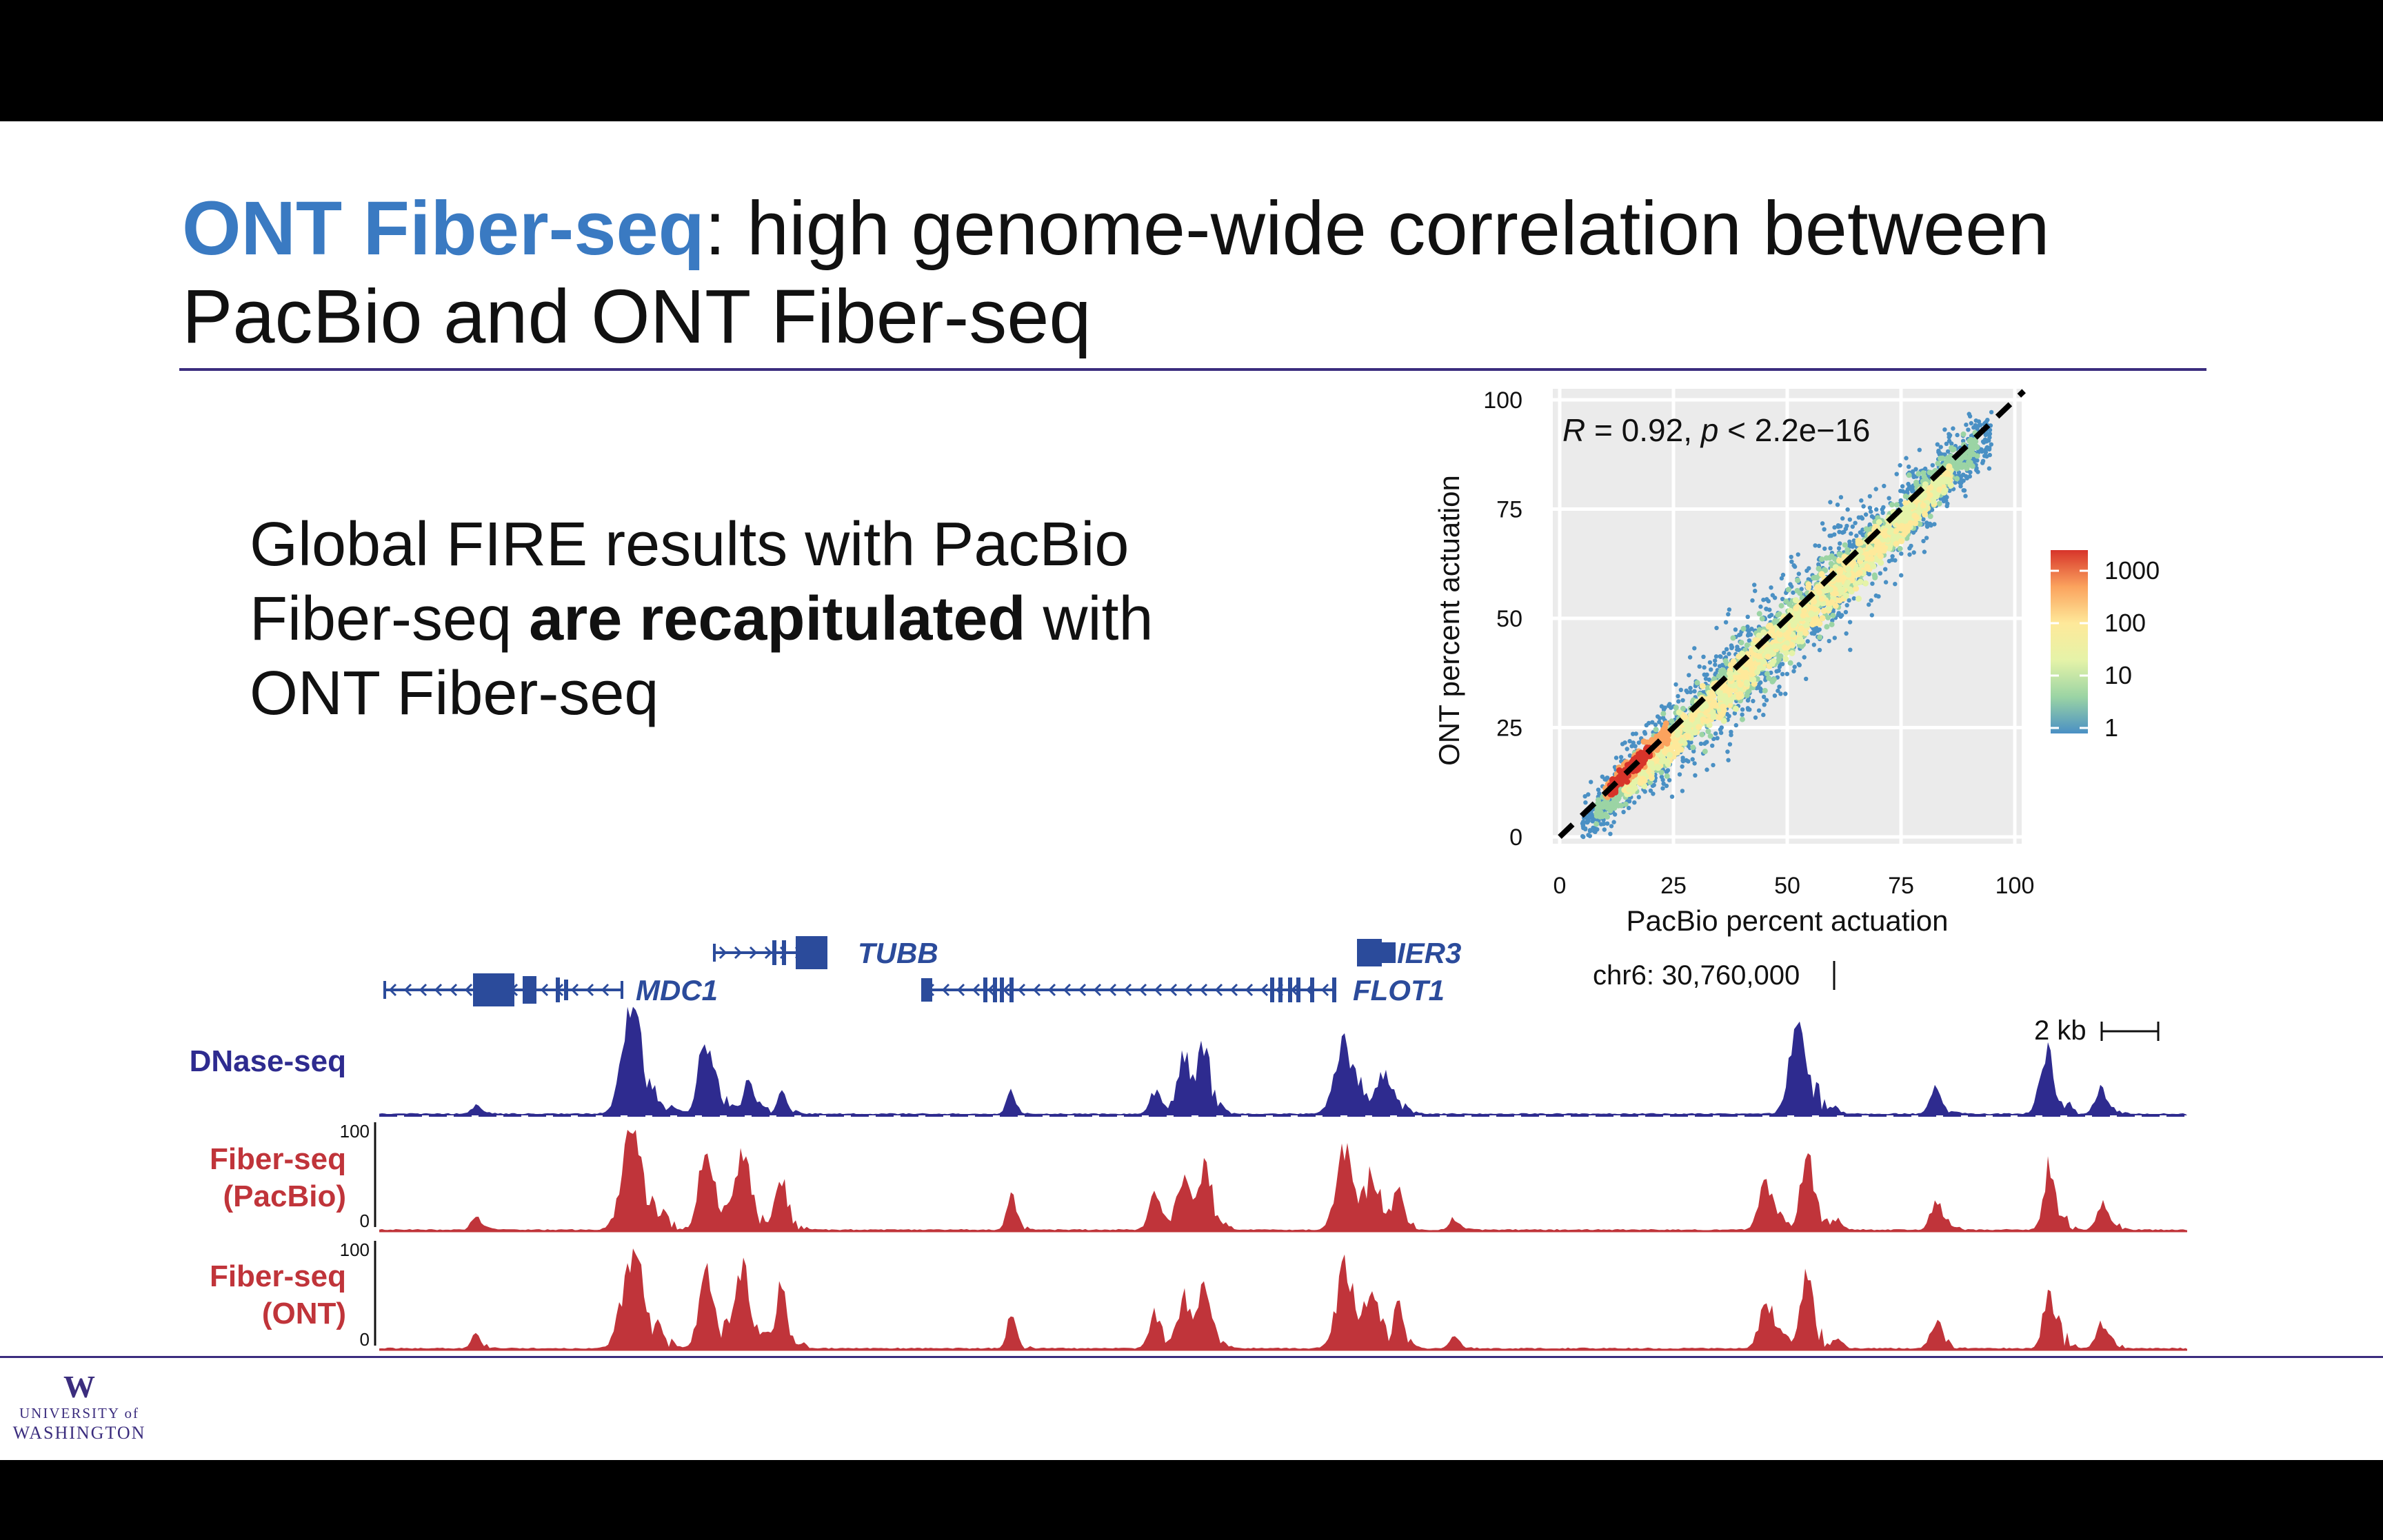 Image resolution: width=2383 pixels, height=1540 pixels. What do you see at coordinates (268, 1061) in the screenshot?
I see `track-label-dnase: DNase-seq` at bounding box center [268, 1061].